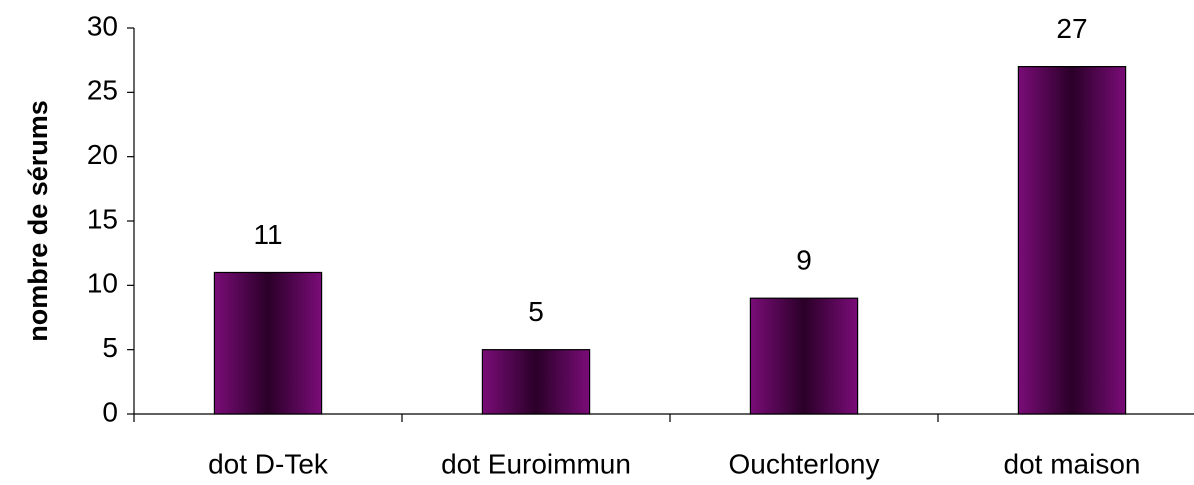 This screenshot has height=485, width=1194. I want to click on y-tick-label: 15, so click(102, 218).